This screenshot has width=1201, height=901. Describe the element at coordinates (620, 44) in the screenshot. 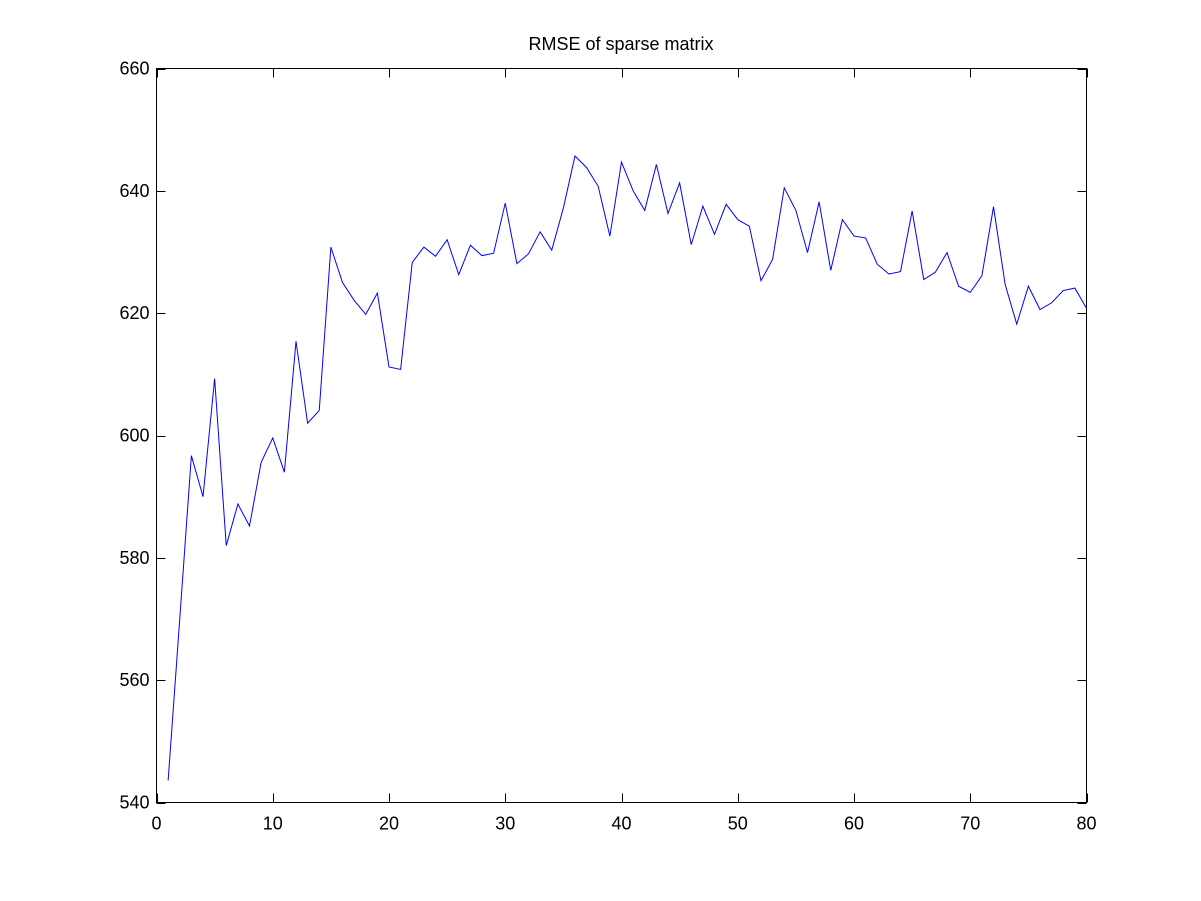

I see `chart-title: RMSE of sparse matrix` at that location.